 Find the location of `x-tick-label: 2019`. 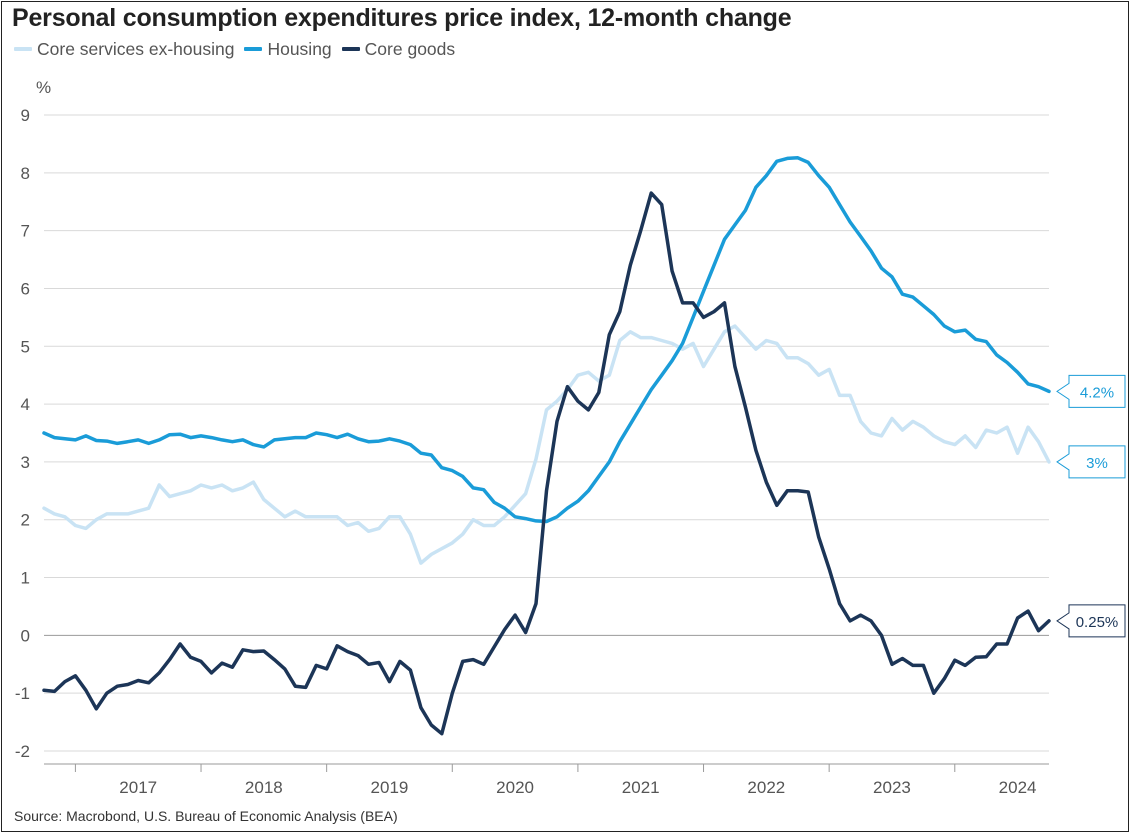

x-tick-label: 2019 is located at coordinates (390, 787).